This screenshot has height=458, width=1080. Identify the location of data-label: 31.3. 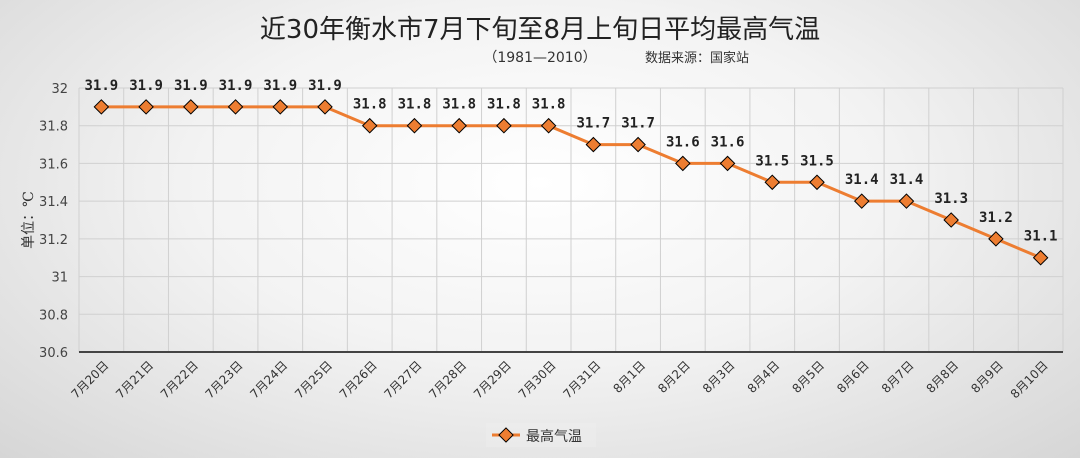
(951, 199).